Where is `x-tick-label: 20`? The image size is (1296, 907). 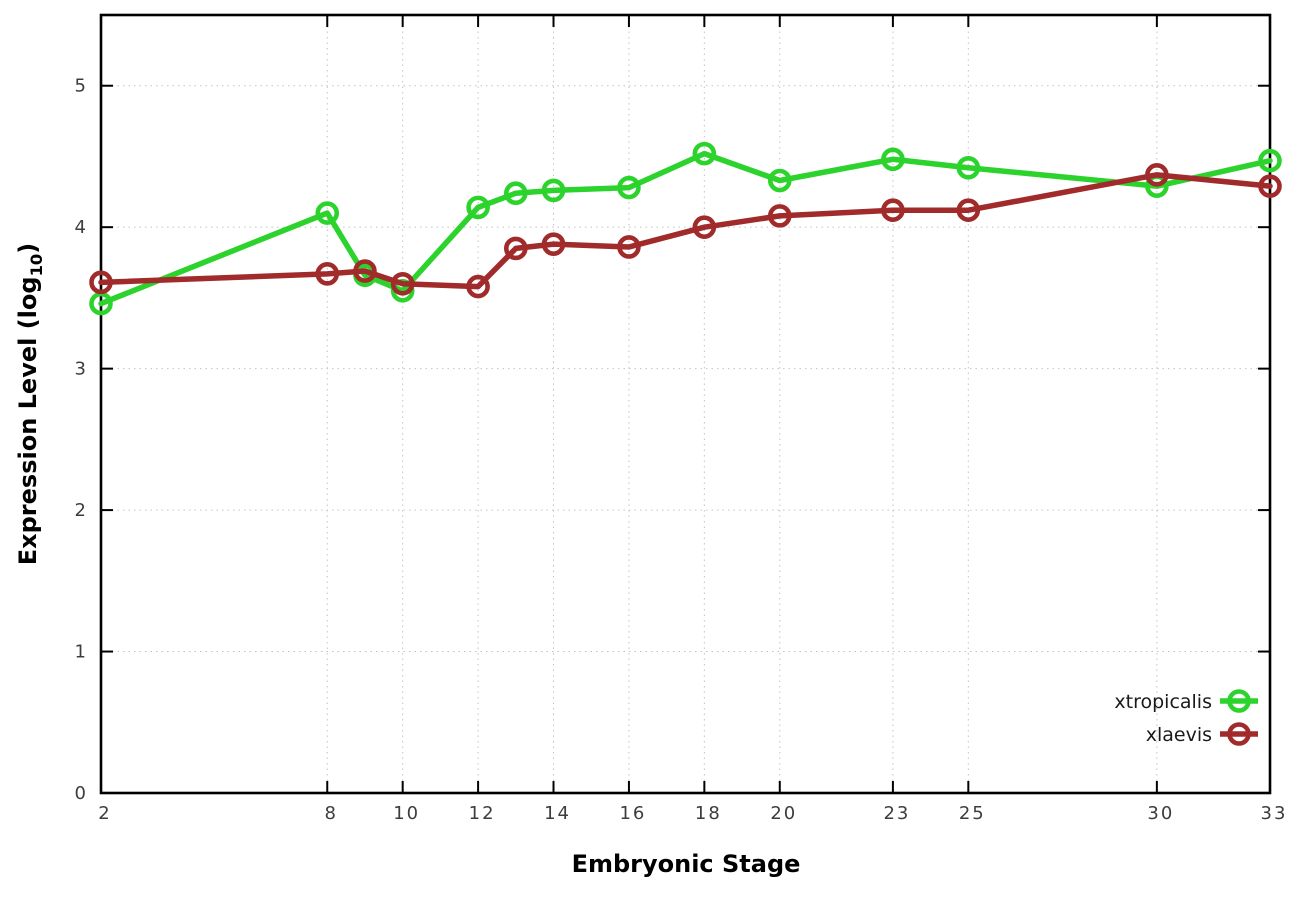 x-tick-label: 20 is located at coordinates (783, 813).